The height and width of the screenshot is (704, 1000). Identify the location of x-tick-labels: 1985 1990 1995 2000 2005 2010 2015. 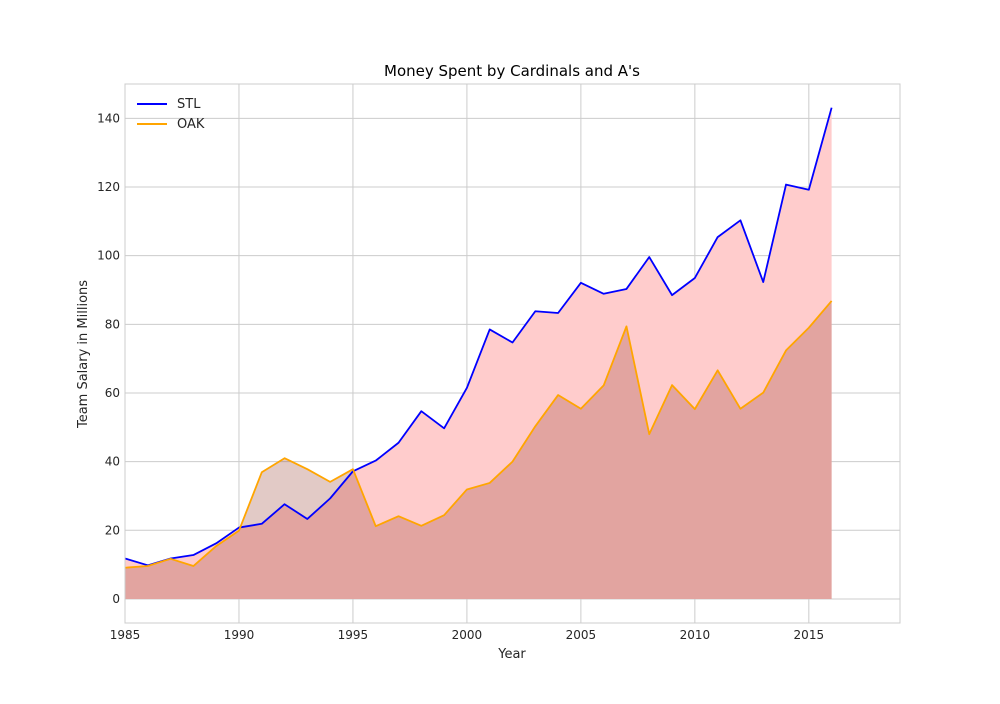
(467, 635).